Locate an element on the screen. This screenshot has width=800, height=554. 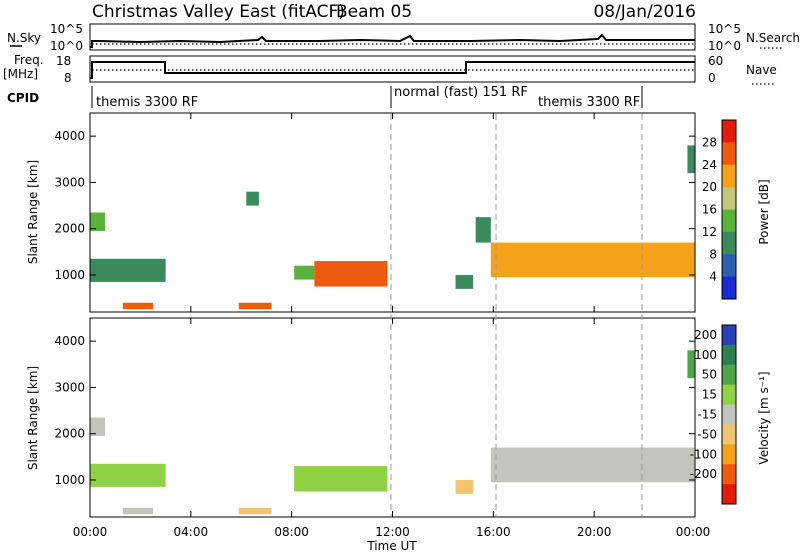
velocity-colorbar-tick: 200 is located at coordinates (705, 335).